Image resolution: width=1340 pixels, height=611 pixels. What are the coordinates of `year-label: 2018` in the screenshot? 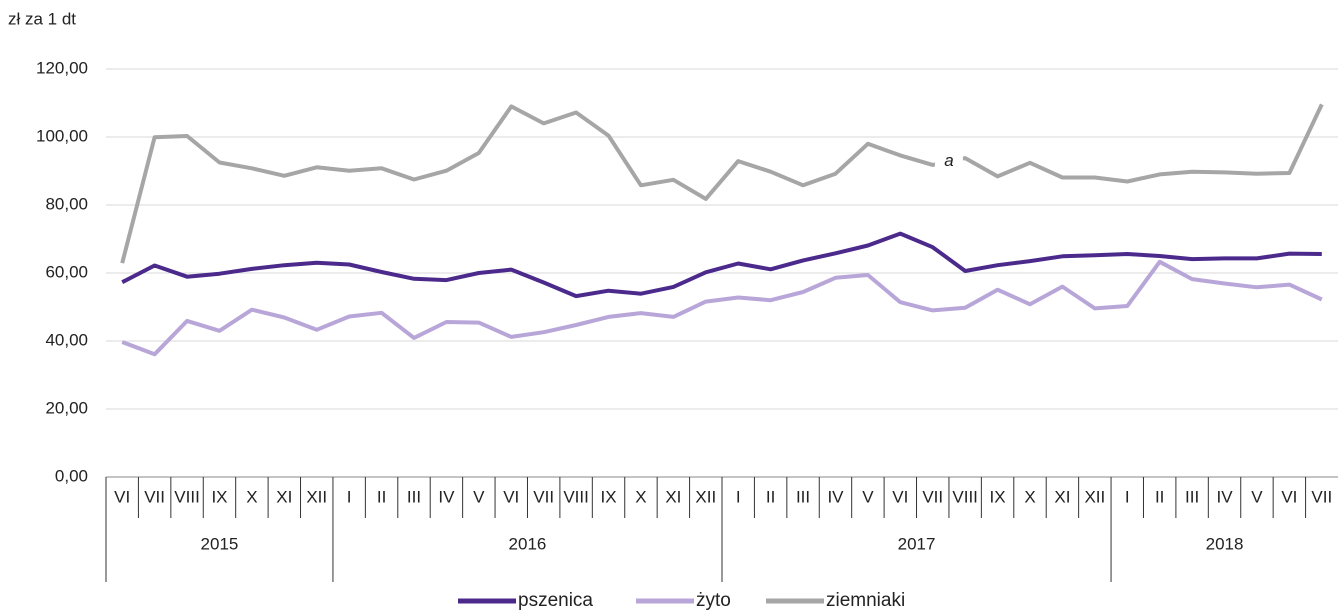 It's located at (1225, 543).